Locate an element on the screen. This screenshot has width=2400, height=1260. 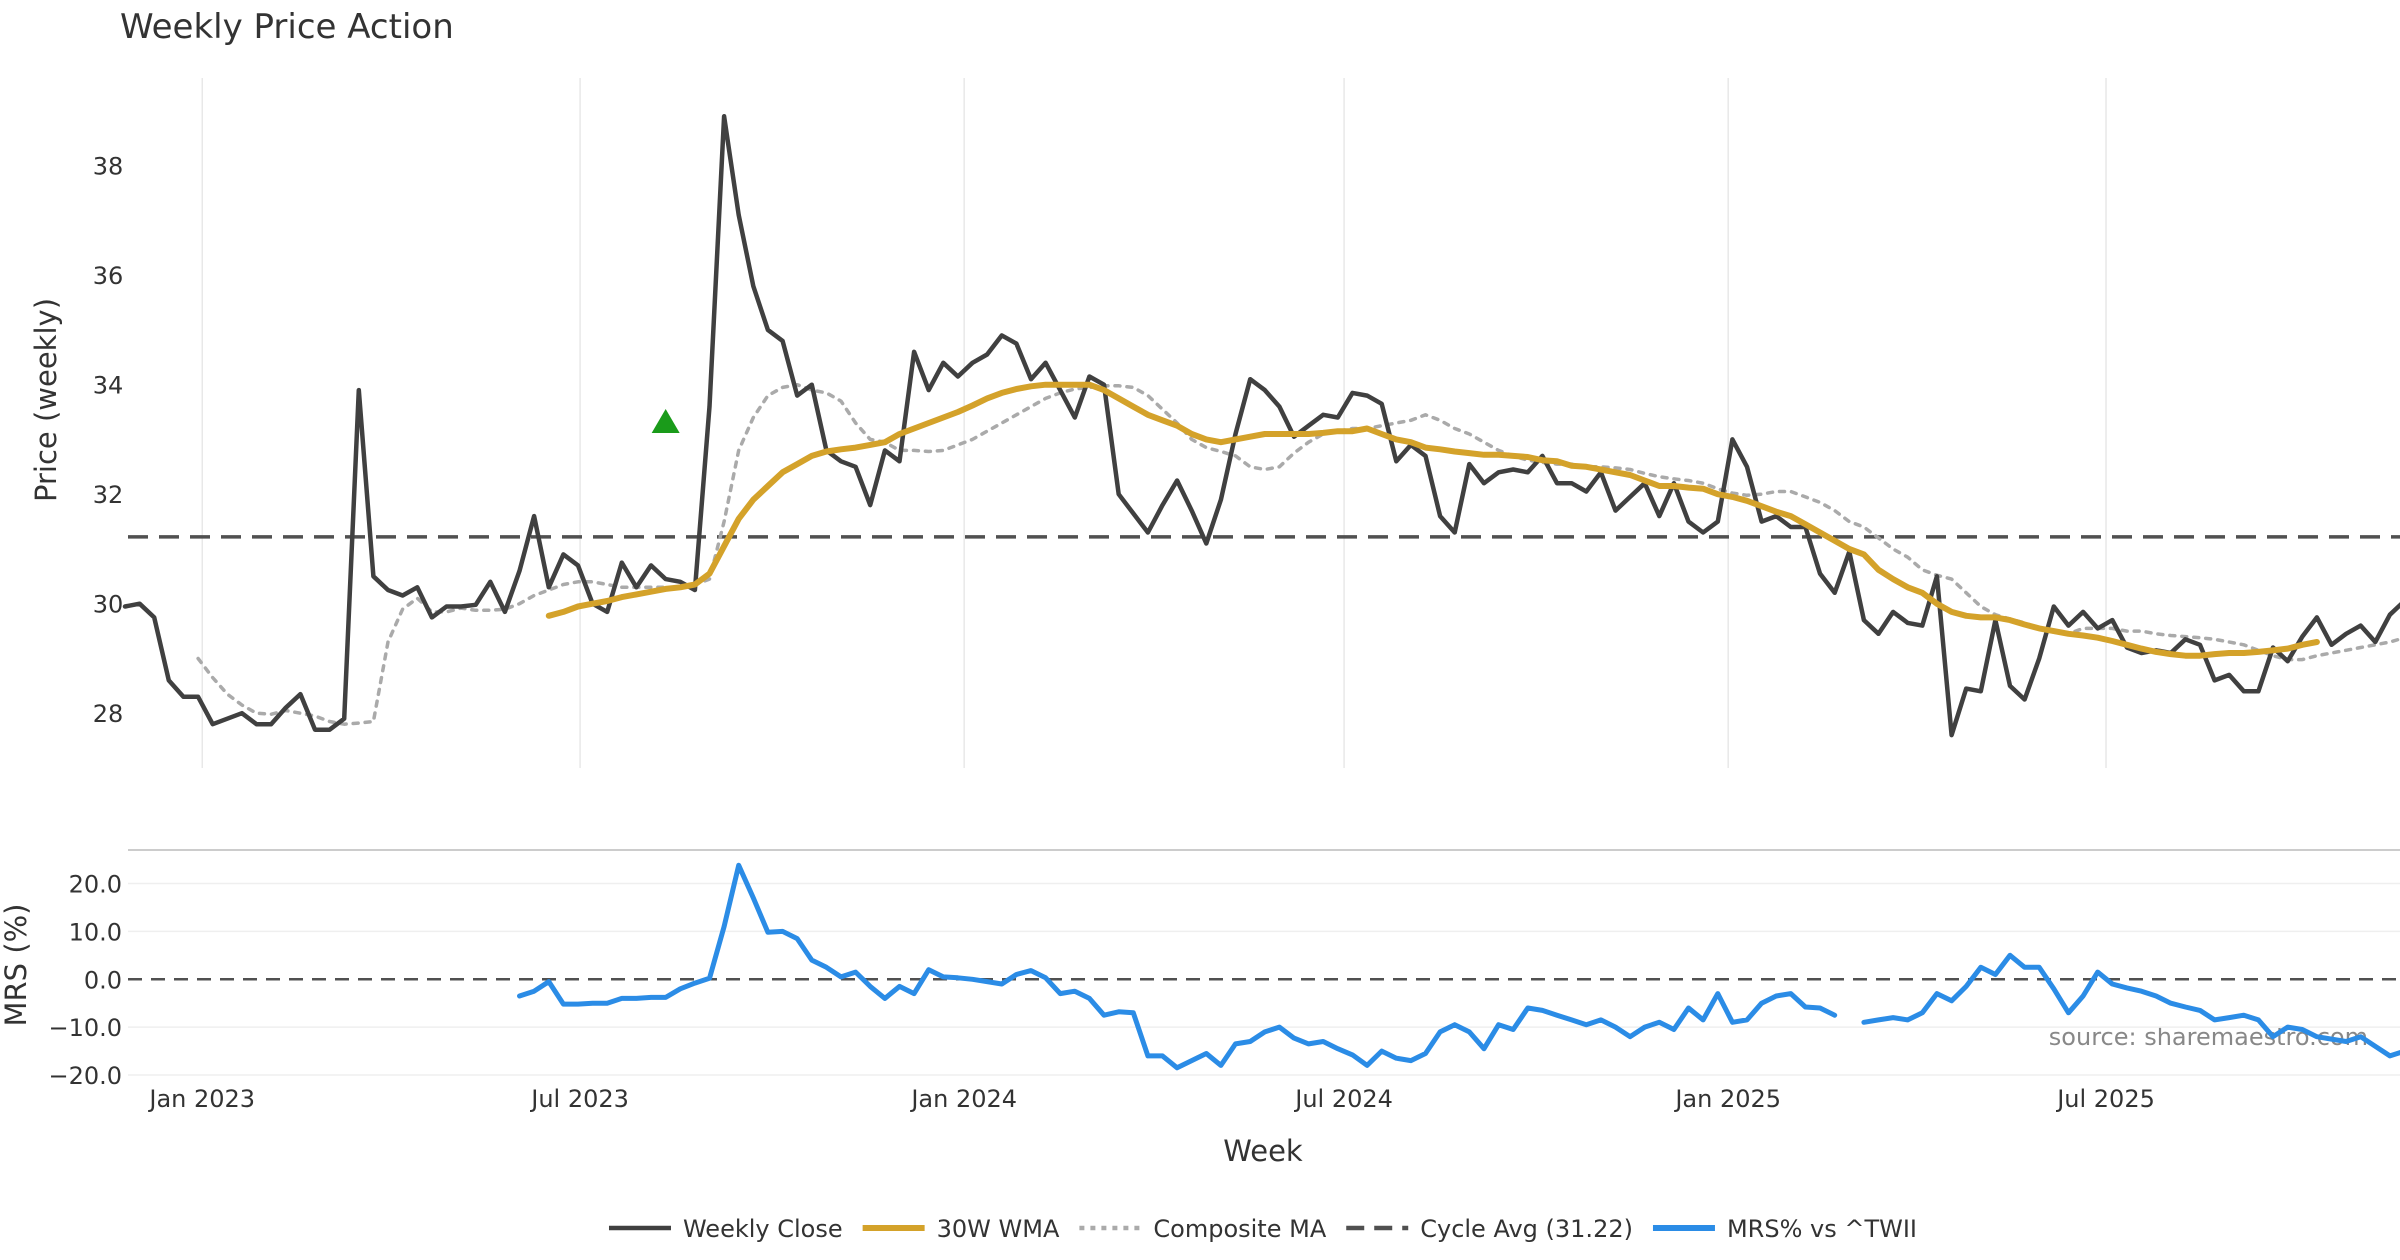
legend-label-30w-wma: 30W WMA is located at coordinates (998, 1229).